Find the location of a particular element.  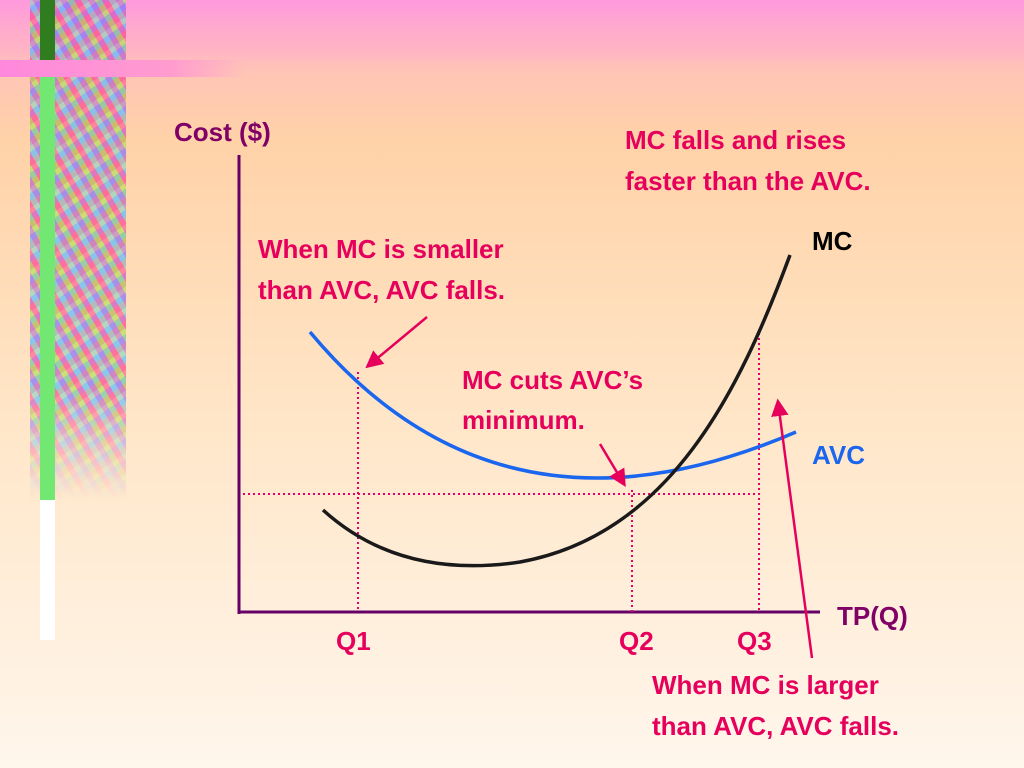

middle-annotation-arrow is located at coordinates (612, 465).